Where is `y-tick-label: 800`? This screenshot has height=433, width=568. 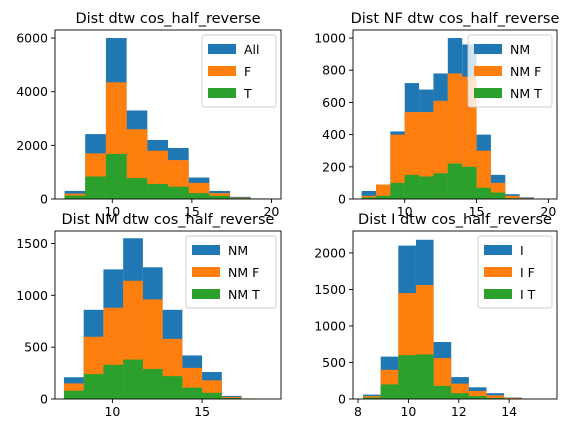 y-tick-label: 800 is located at coordinates (334, 70).